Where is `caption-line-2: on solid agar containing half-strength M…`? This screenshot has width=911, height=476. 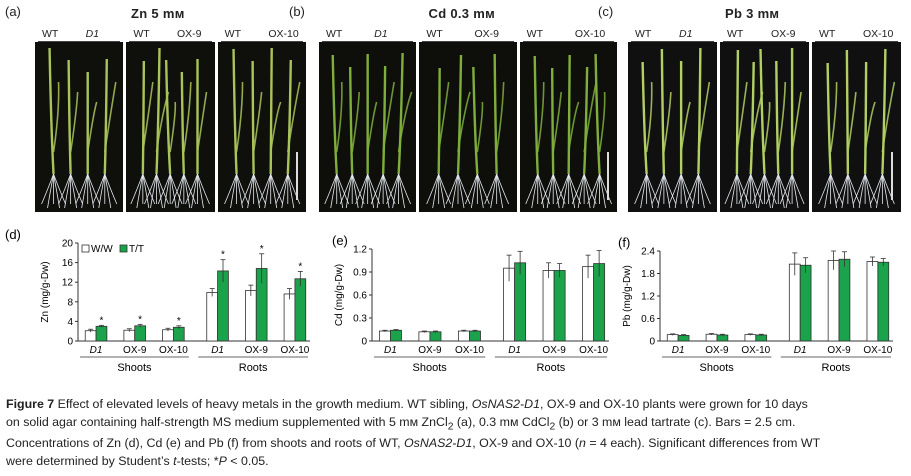 caption-line-2: on solid agar containing half-strength M… is located at coordinates (453, 425).